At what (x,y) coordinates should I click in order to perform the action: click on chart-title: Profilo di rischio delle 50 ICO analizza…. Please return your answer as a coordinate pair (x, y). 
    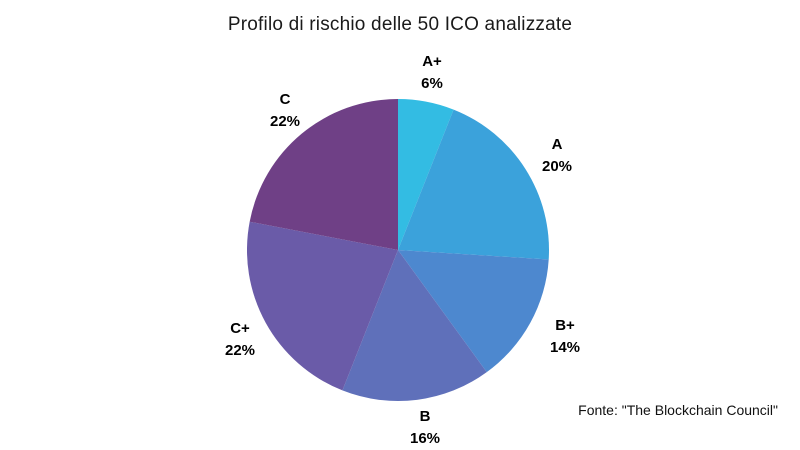
    Looking at the image, I should click on (400, 24).